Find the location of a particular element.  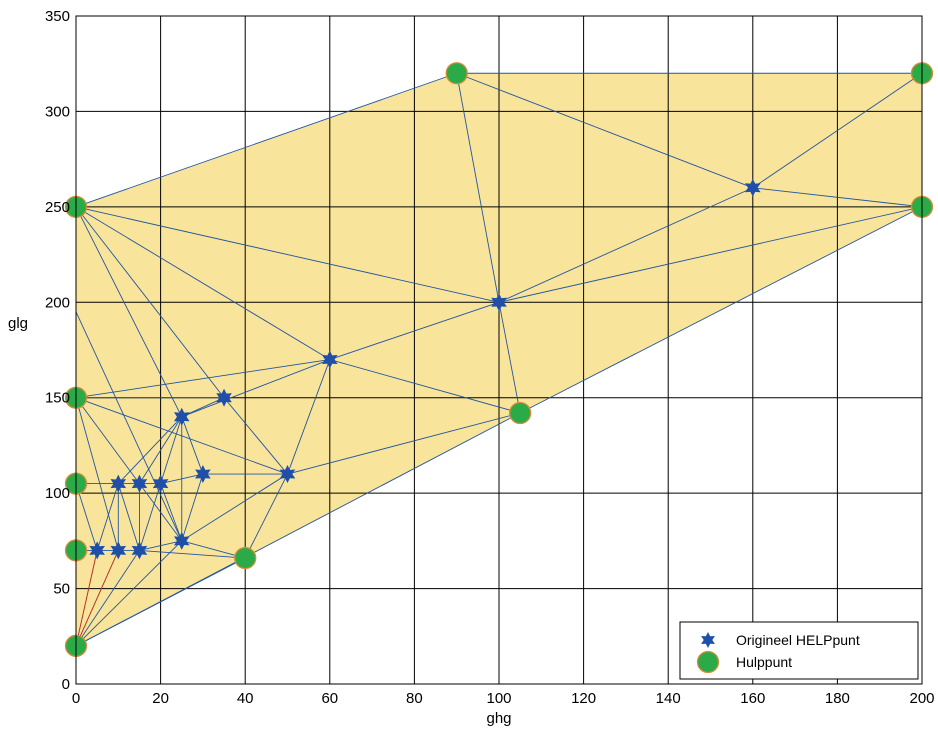

y-tick-label: 200 is located at coordinates (57, 302).